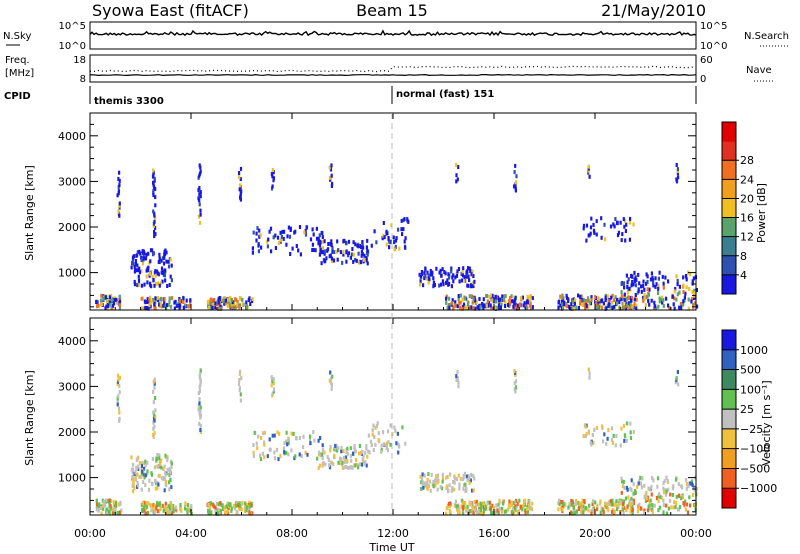 This screenshot has width=800, height=554. Describe the element at coordinates (758, 488) in the screenshot. I see `colorbar-tick-label: −1000` at that location.